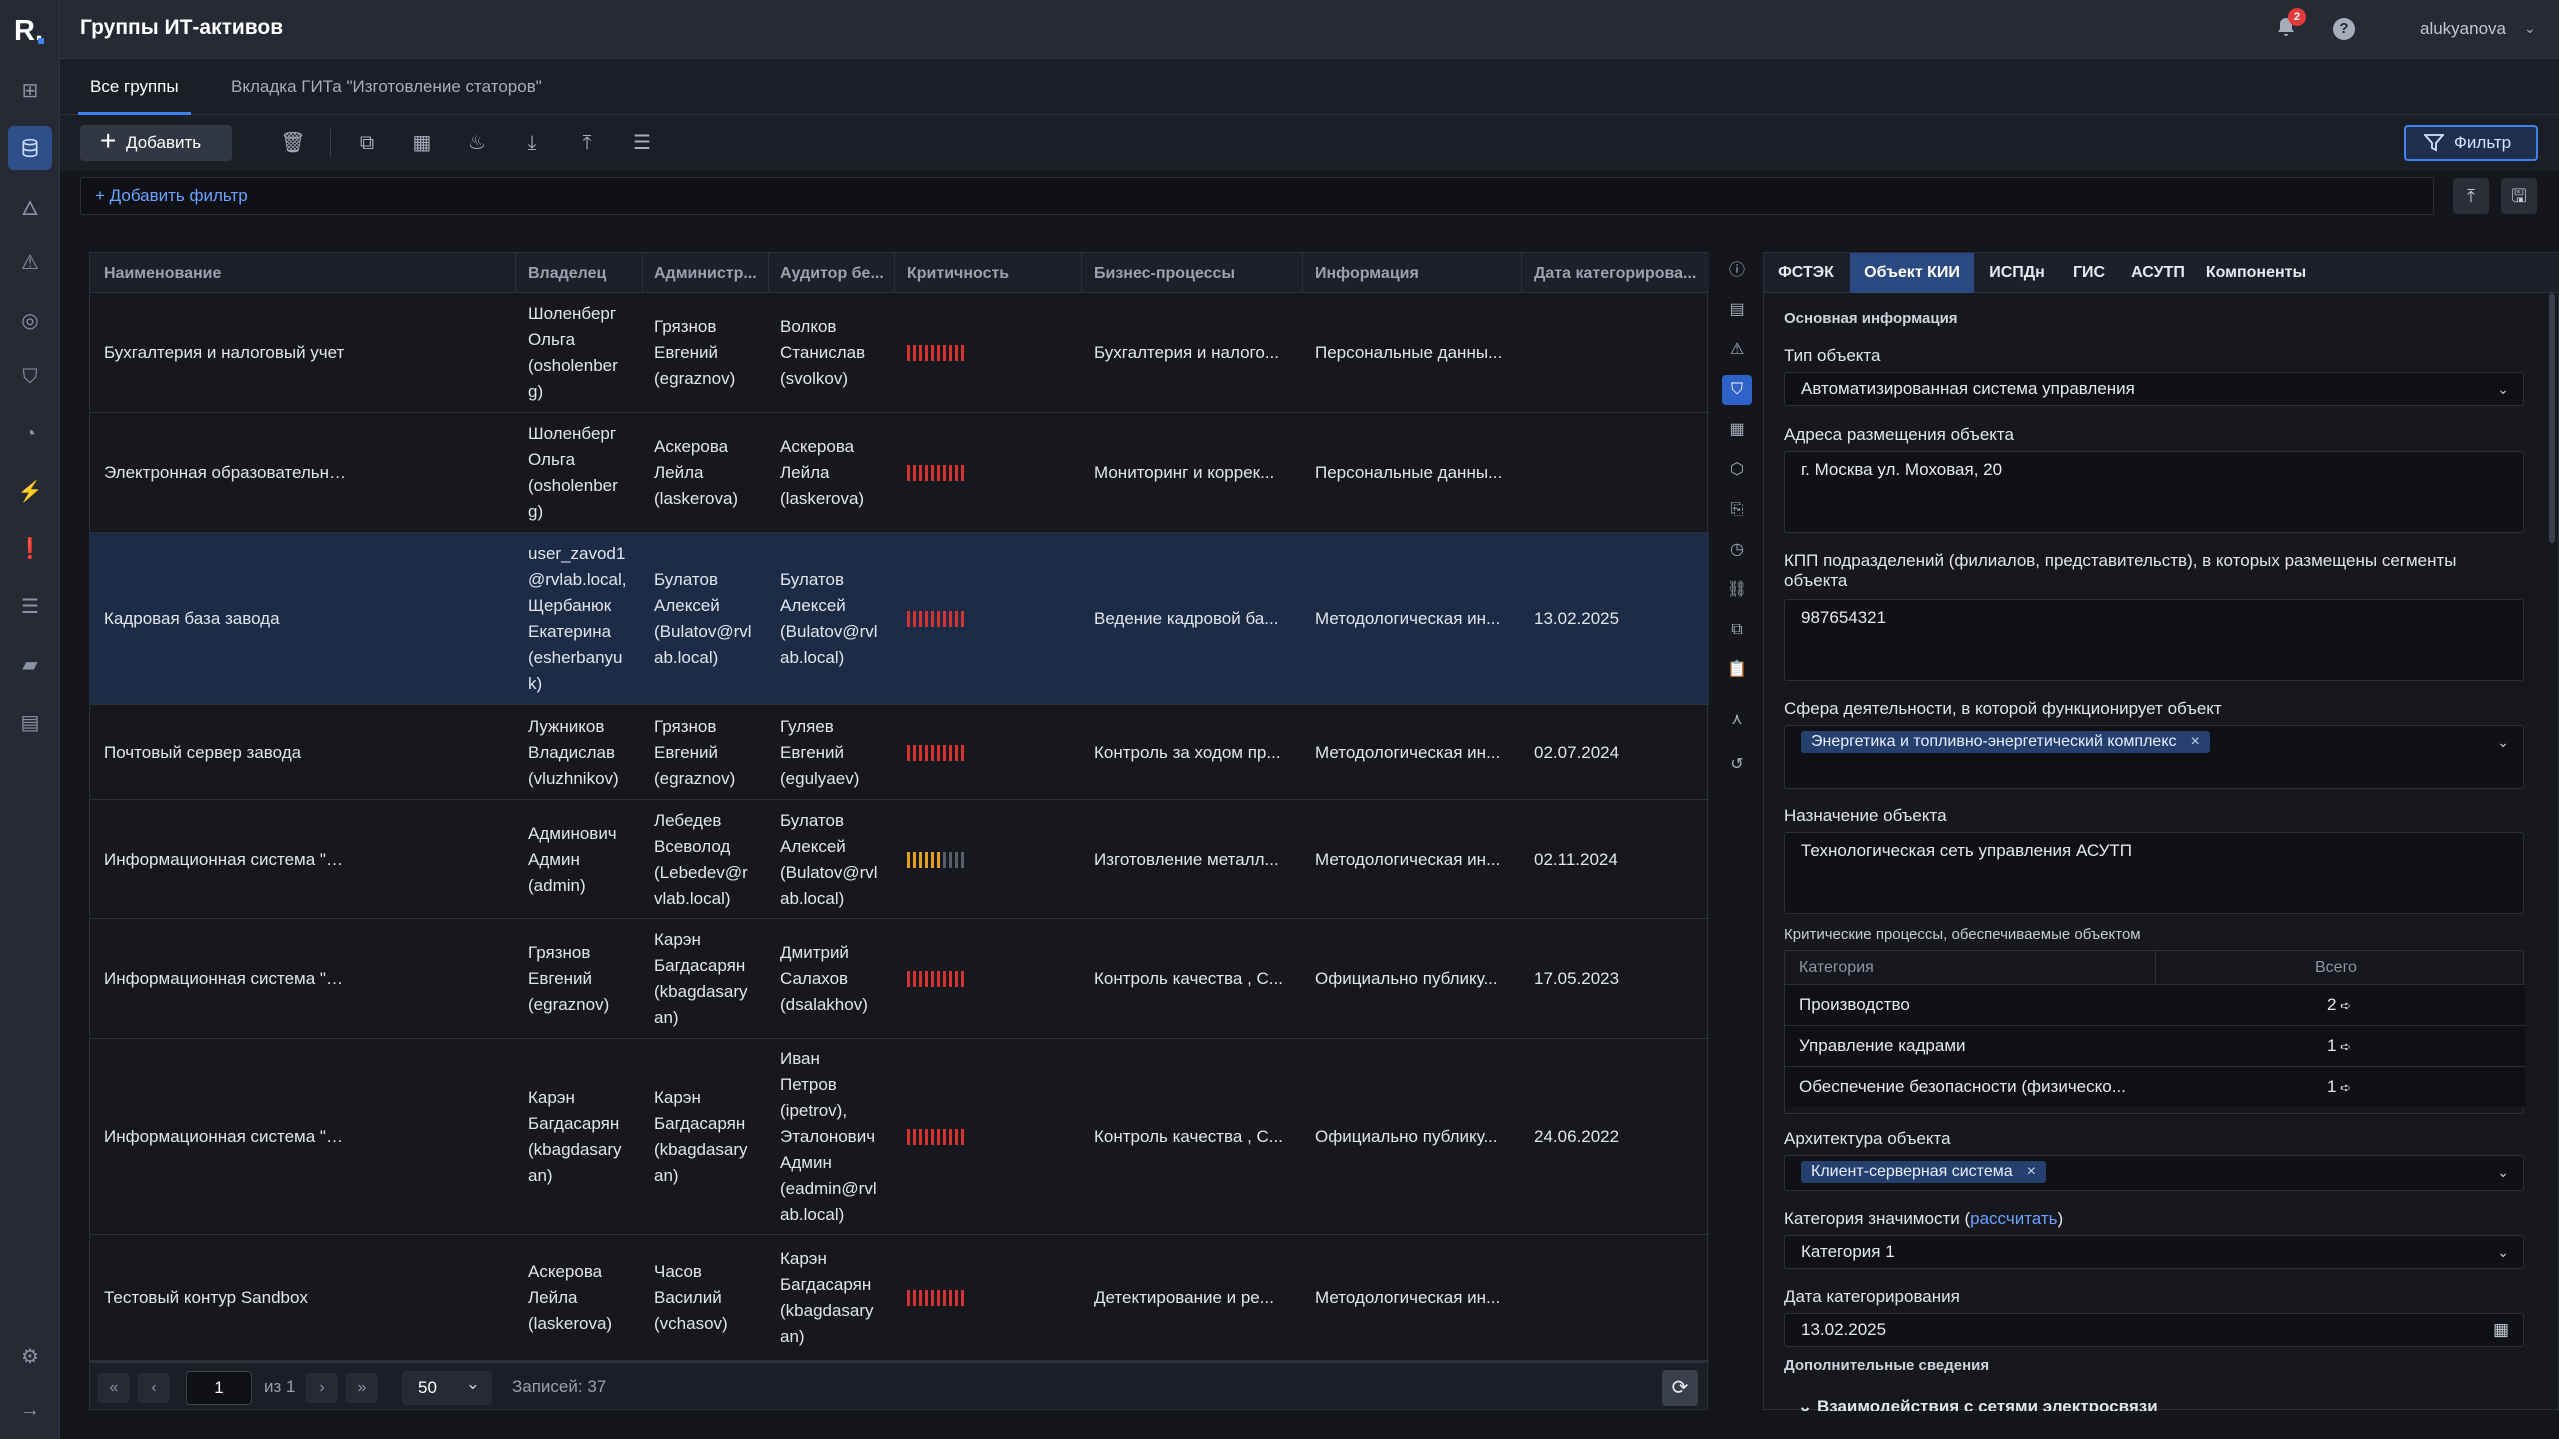 This screenshot has width=2559, height=1439. I want to click on col-business-processes: Бизнес-процессы, so click(1165, 273).